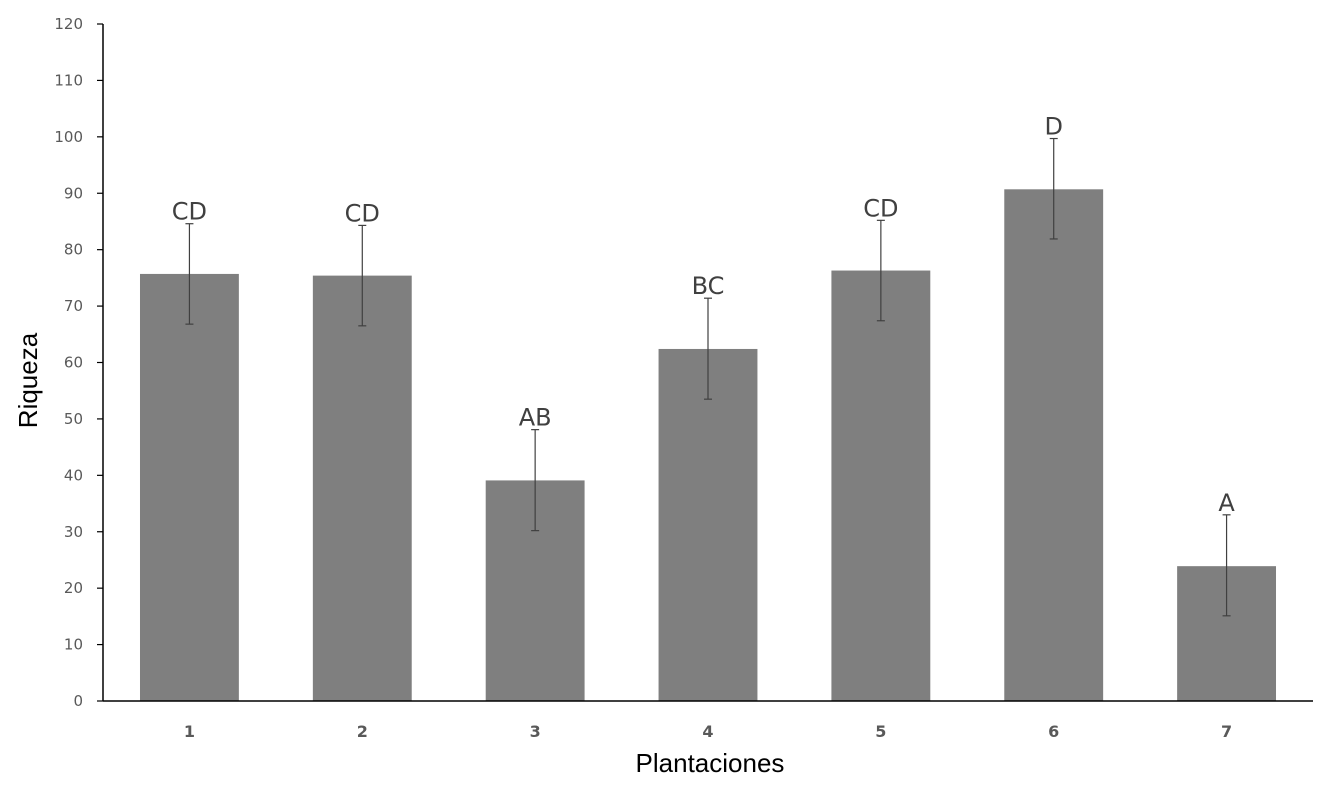  What do you see at coordinates (73, 193) in the screenshot?
I see `y-tick-label: 90` at bounding box center [73, 193].